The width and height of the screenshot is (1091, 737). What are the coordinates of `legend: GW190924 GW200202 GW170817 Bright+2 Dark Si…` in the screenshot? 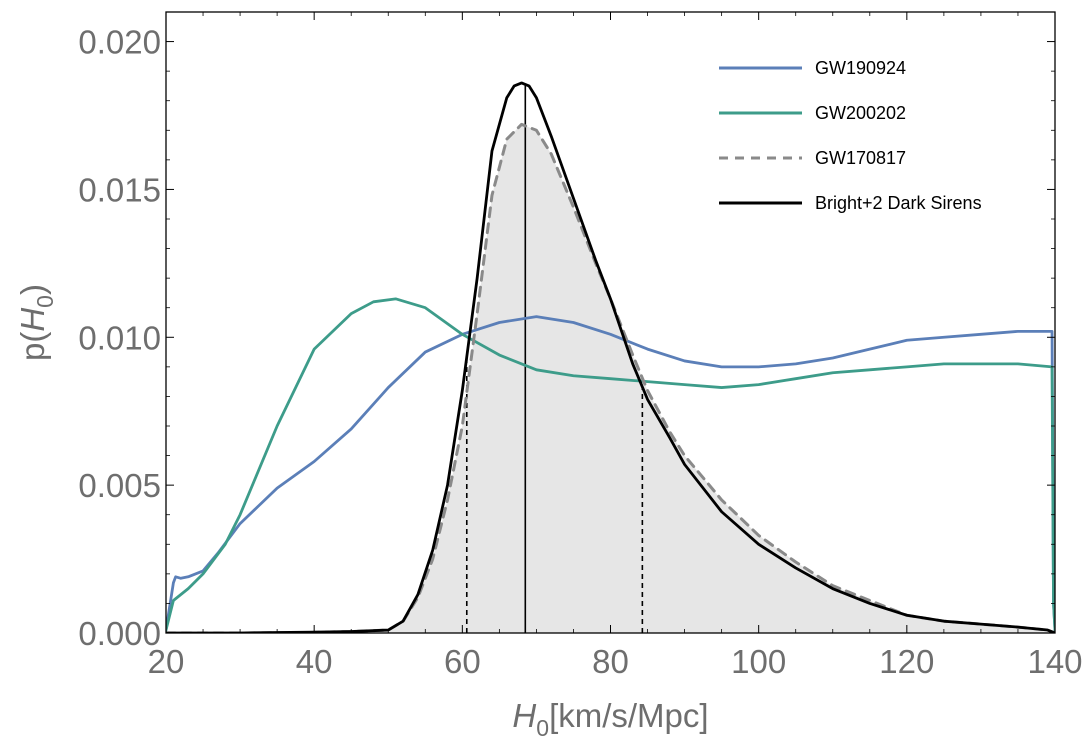 It's located at (850, 135).